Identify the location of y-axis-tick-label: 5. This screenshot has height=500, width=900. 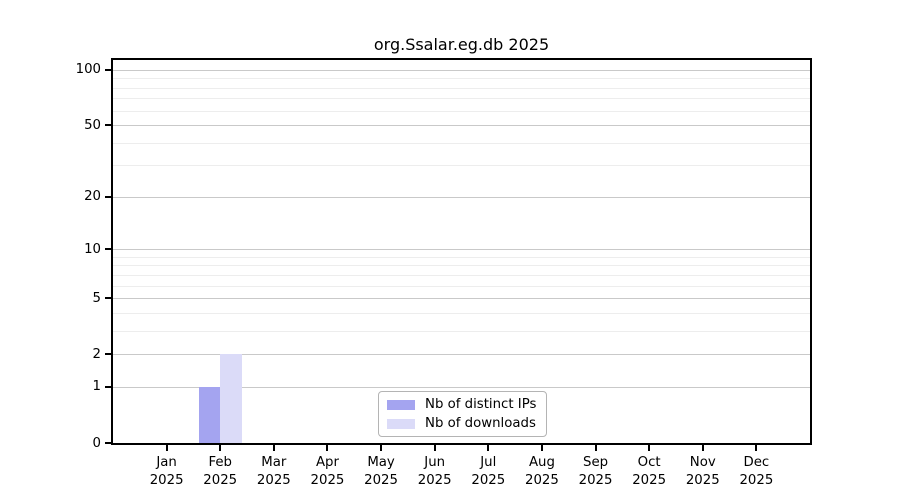
(96, 298).